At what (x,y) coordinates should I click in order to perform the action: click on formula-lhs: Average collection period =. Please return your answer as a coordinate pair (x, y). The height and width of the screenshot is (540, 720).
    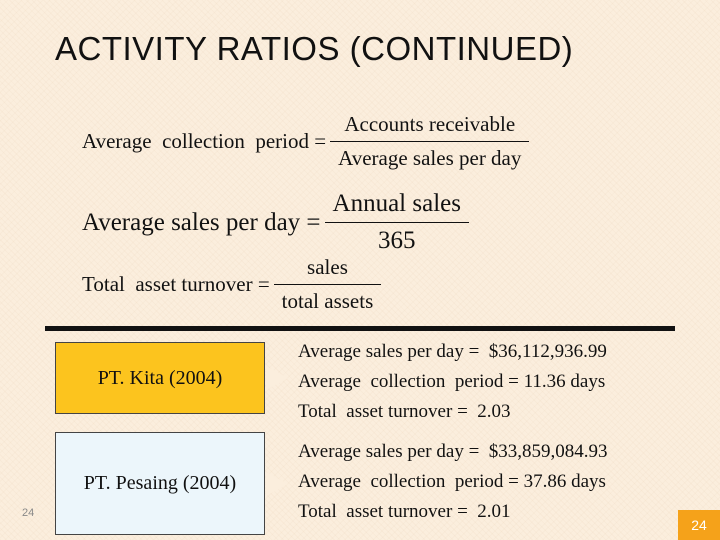
    Looking at the image, I should click on (204, 141).